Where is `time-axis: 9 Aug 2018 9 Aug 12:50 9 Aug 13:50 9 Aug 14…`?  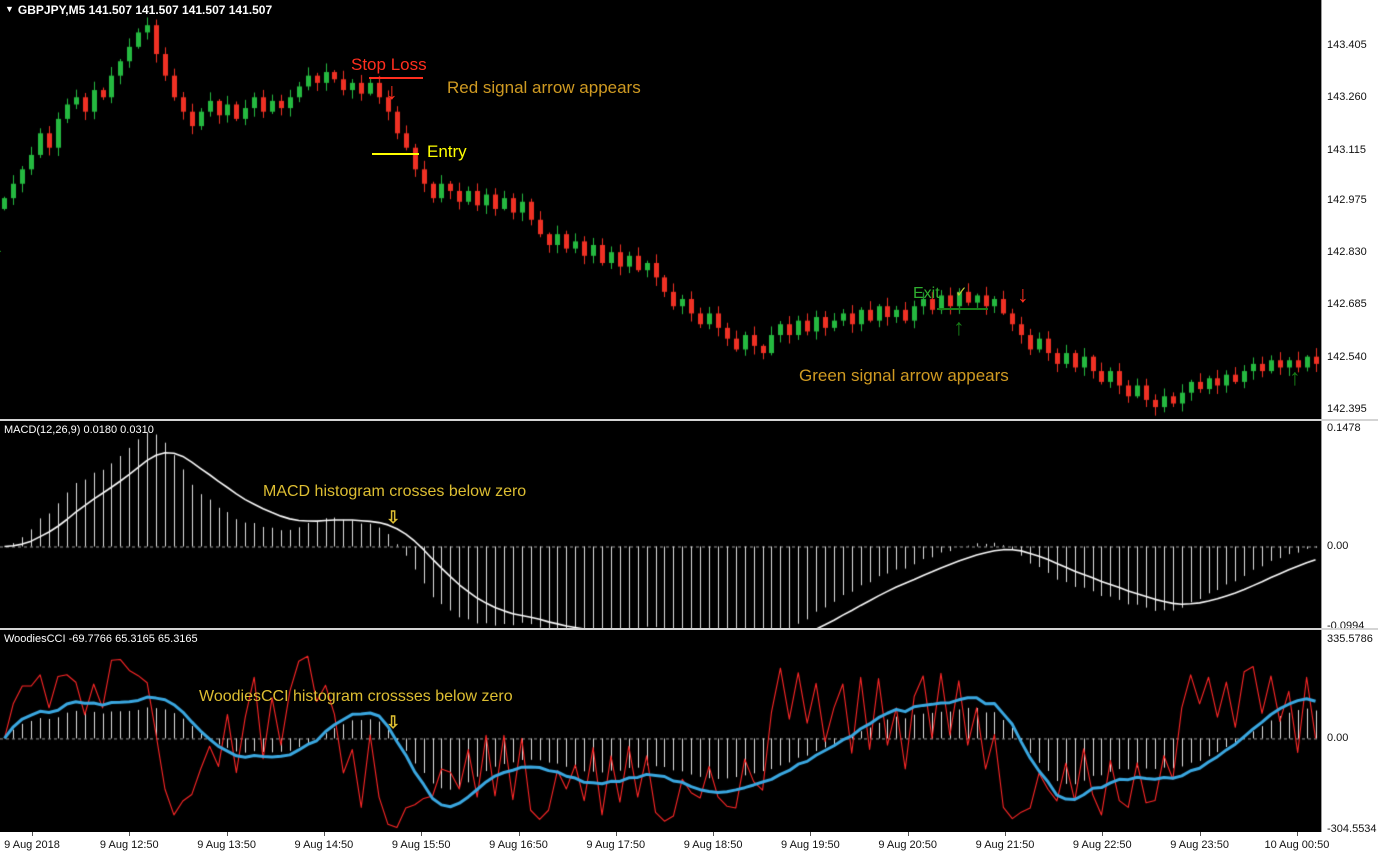
time-axis: 9 Aug 2018 9 Aug 12:50 9 Aug 13:50 9 Aug 14… is located at coordinates (689, 847).